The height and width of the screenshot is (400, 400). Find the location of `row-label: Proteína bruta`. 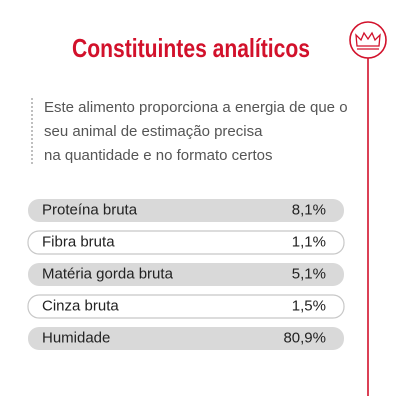

row-label: Proteína bruta is located at coordinates (90, 209).